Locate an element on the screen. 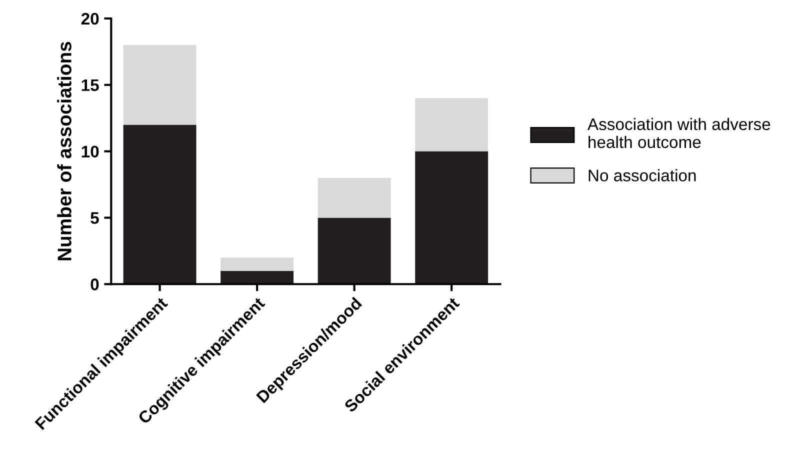 Image resolution: width=794 pixels, height=462 pixels. y-tick-label: 5 is located at coordinates (94, 218).